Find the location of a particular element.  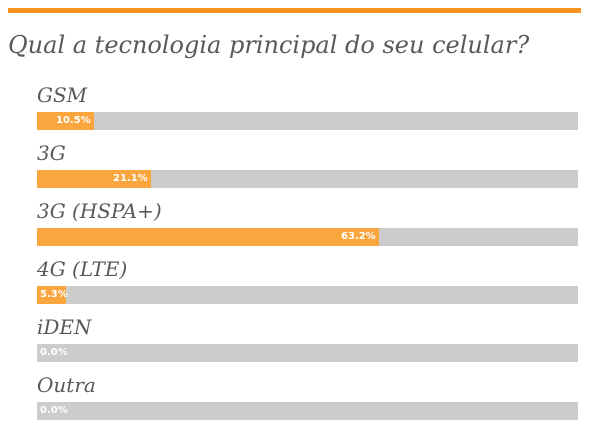

option-label: Outra is located at coordinates (66, 385).